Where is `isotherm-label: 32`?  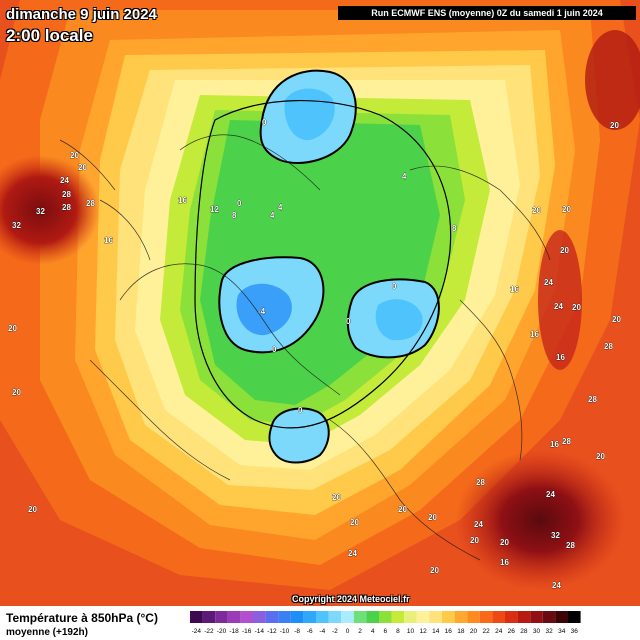
isotherm-label: 32 is located at coordinates (555, 535).